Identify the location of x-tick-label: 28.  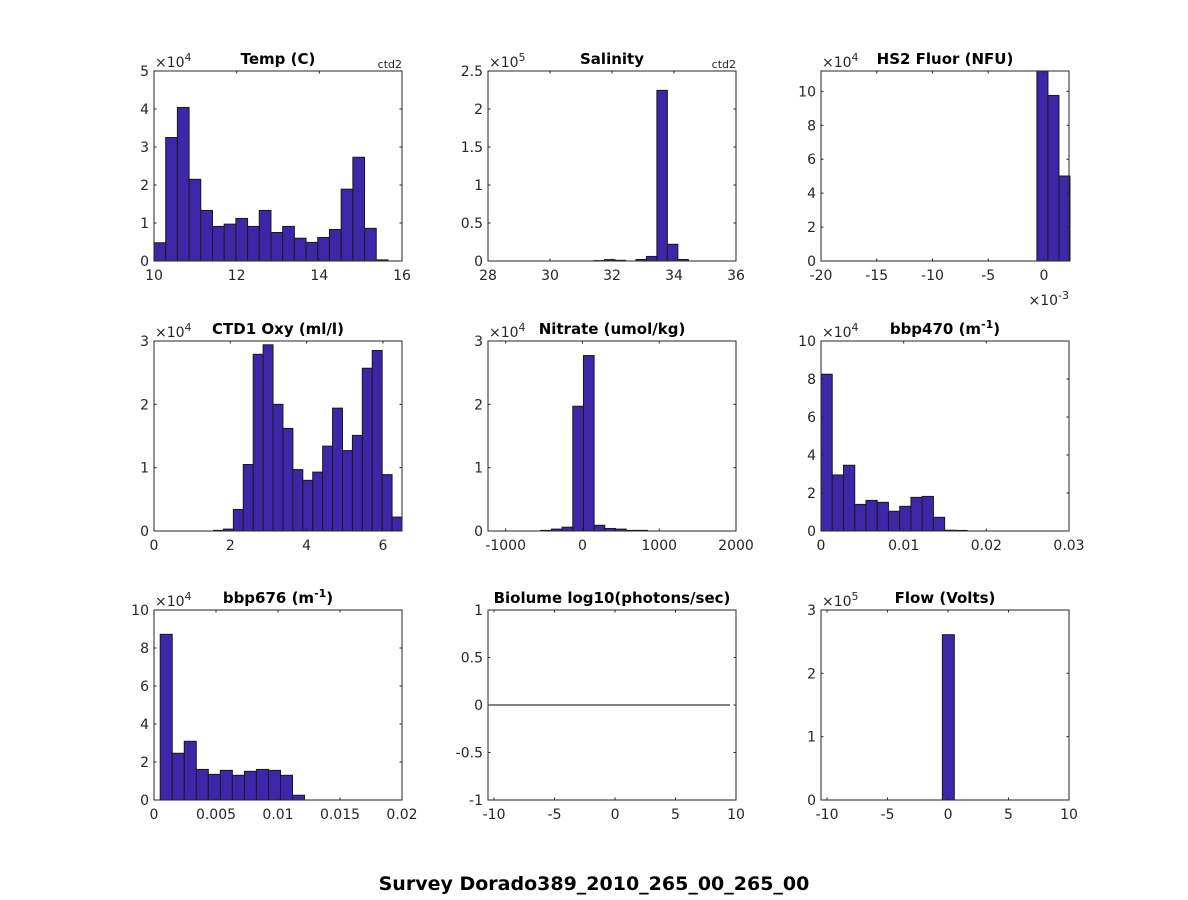
(488, 276).